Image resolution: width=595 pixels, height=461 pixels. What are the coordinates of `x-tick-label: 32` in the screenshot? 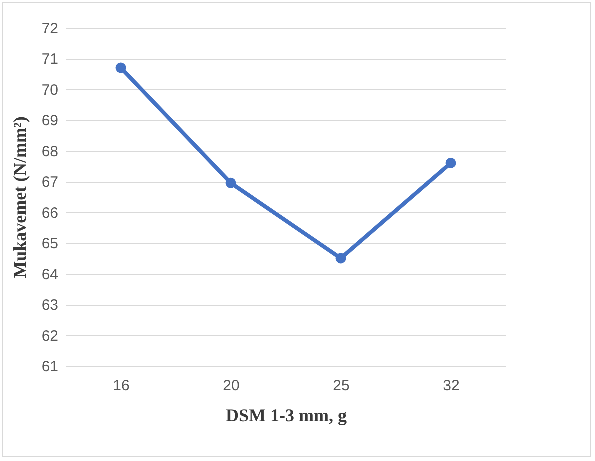 It's located at (451, 386).